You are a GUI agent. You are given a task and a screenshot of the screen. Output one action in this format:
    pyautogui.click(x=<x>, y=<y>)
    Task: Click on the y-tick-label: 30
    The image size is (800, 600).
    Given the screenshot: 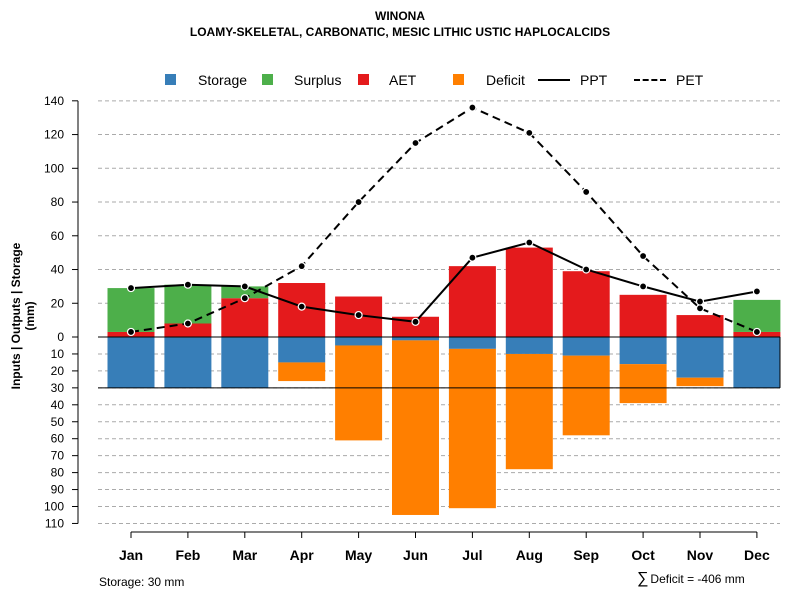 What is the action you would take?
    pyautogui.click(x=58, y=388)
    